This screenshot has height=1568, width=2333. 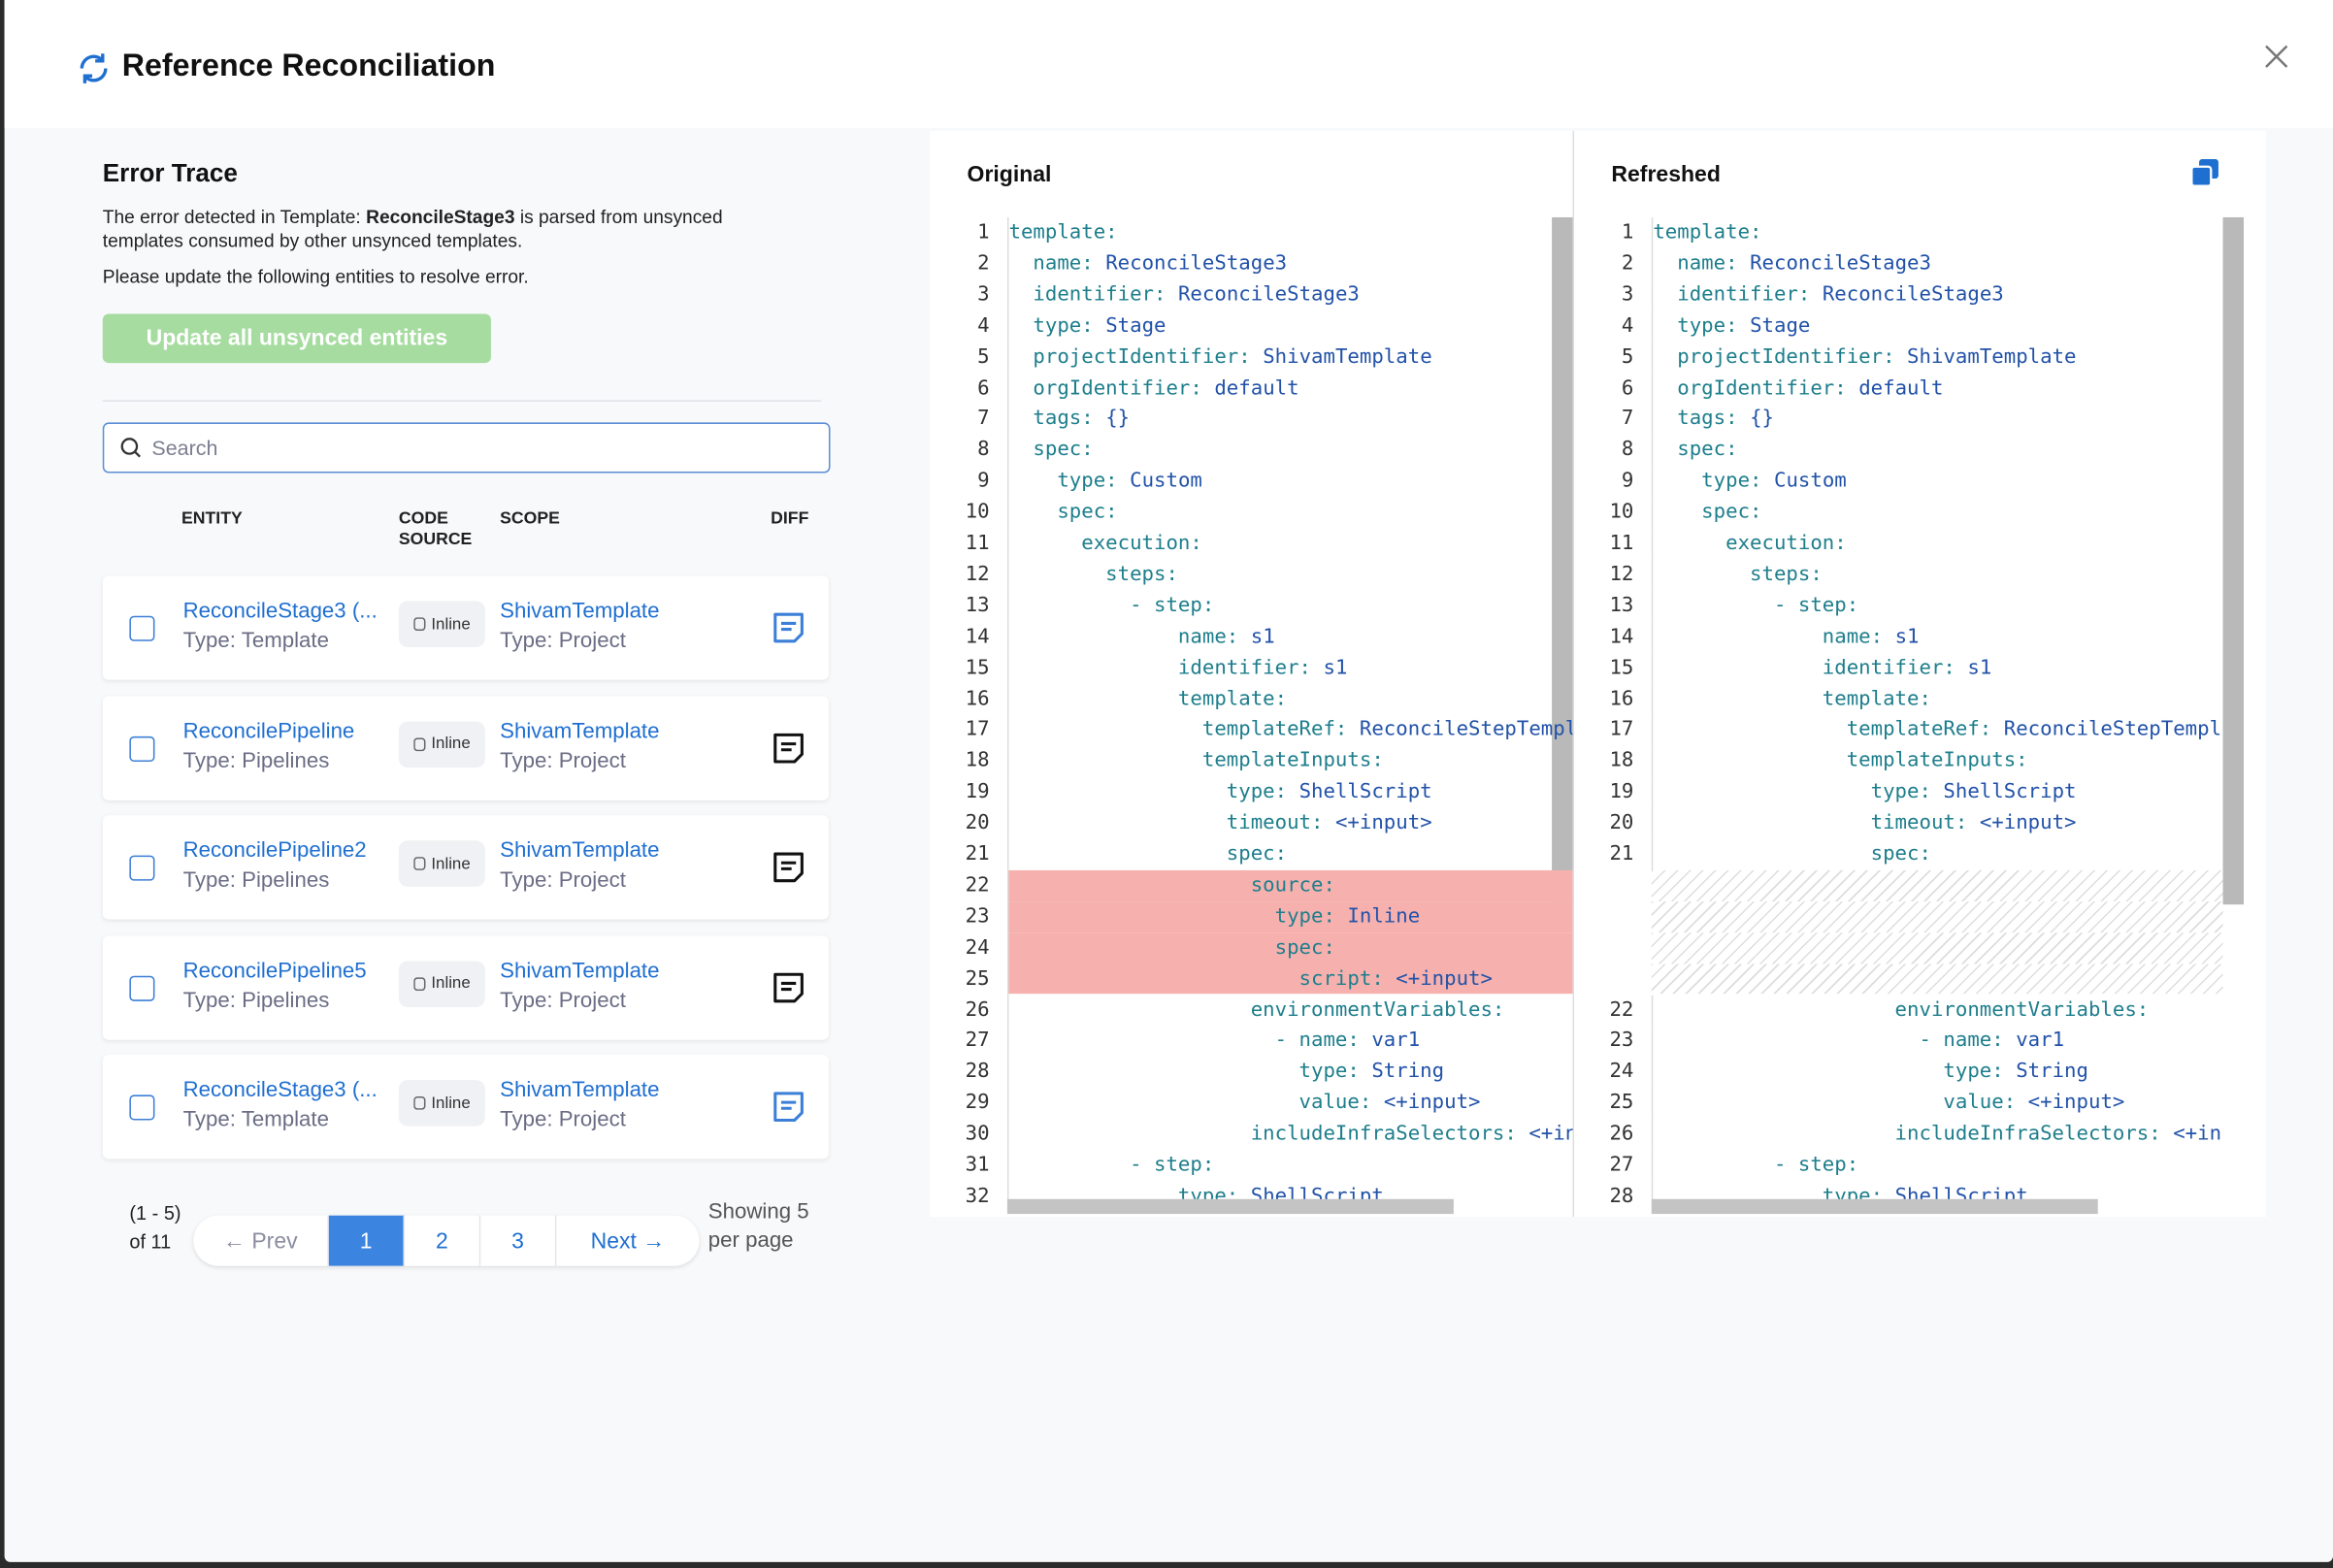 What do you see at coordinates (1335, 667) in the screenshot?
I see `yaml-value: s1` at bounding box center [1335, 667].